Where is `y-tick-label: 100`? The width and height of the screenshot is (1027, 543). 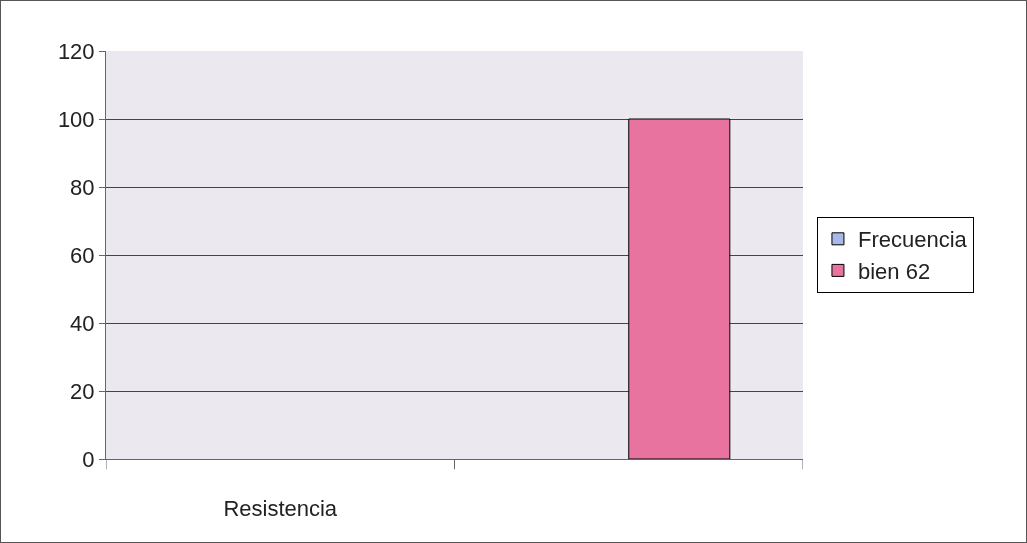 y-tick-label: 100 is located at coordinates (76, 119).